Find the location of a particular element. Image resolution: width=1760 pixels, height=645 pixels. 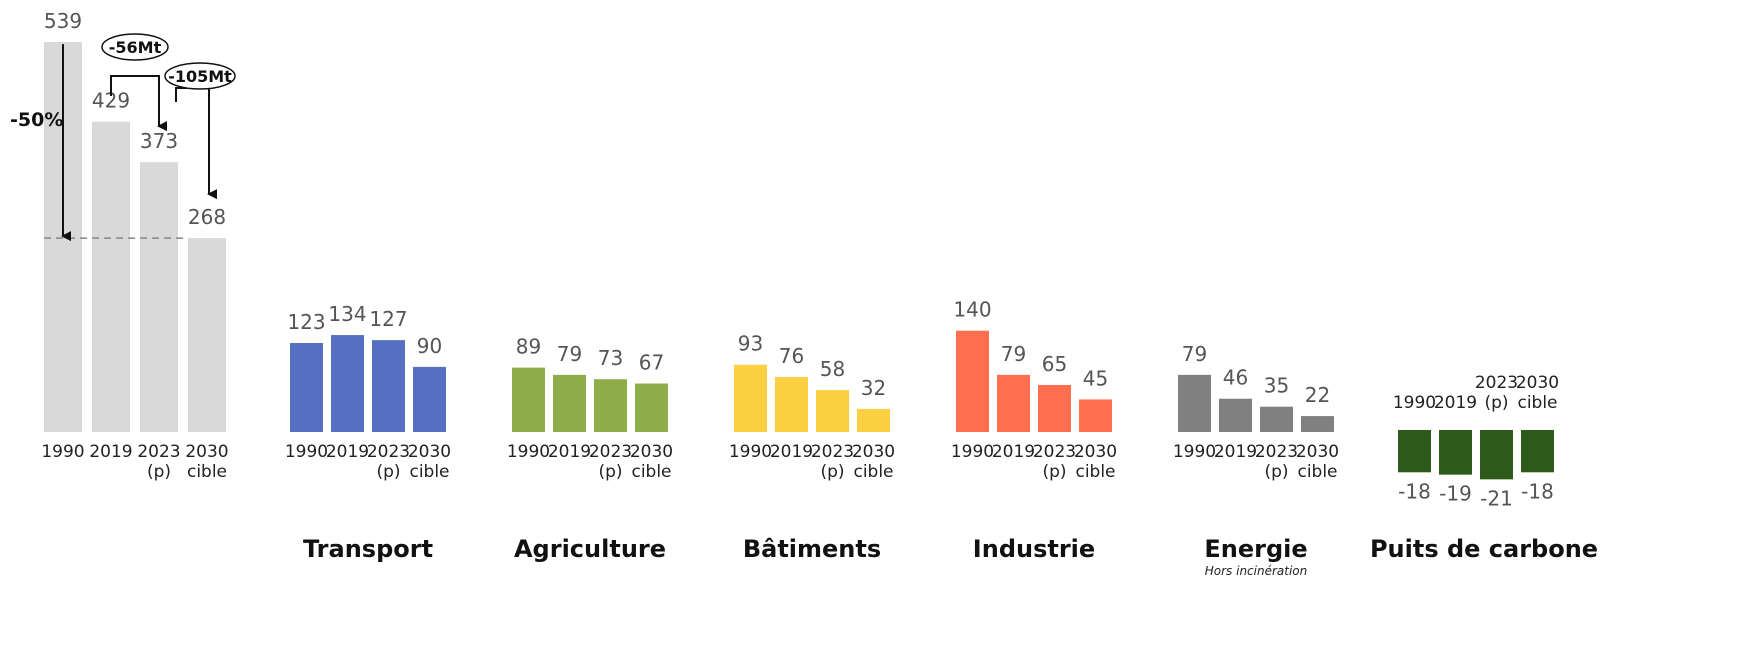

tick-label-batiments-0-line: 1990 is located at coordinates (750, 452).